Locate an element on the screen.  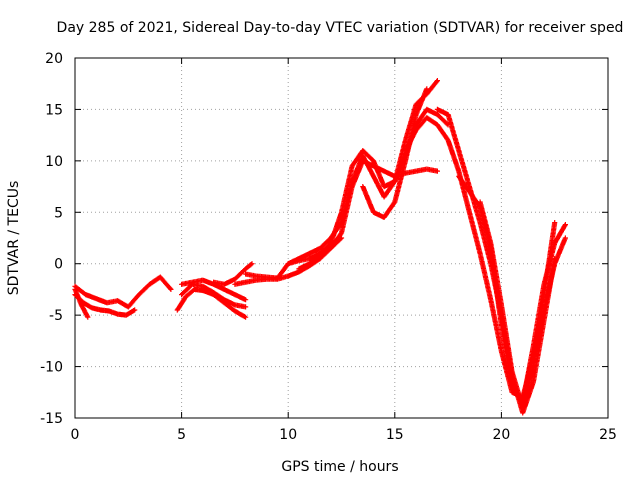
series-track-a is located at coordinates (123, 292).